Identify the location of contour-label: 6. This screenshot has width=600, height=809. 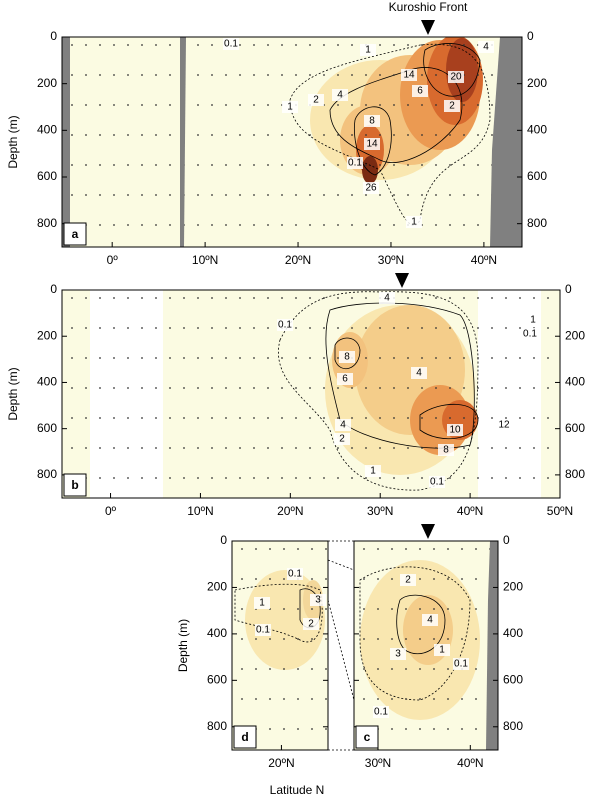
(345, 379).